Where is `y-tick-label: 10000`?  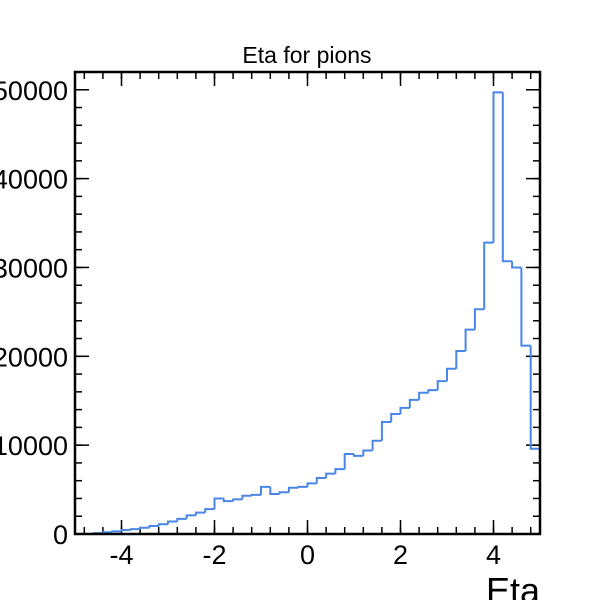 y-tick-label: 10000 is located at coordinates (34, 446).